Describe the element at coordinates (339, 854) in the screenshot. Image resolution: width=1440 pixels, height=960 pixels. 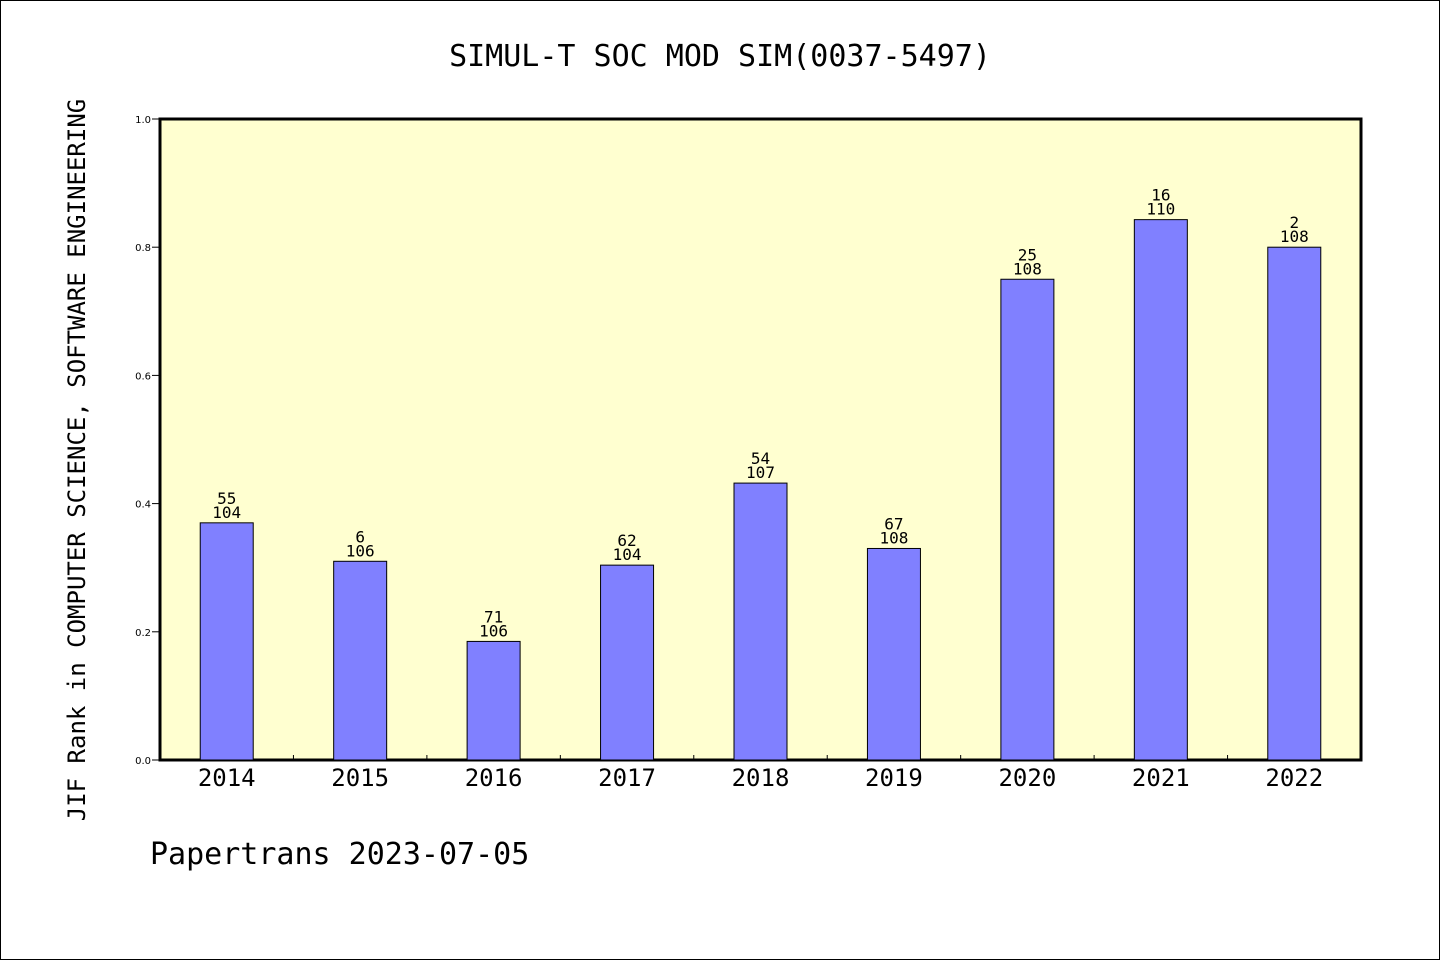
I see `footer-credit: Papertrans 2023-07-05` at that location.